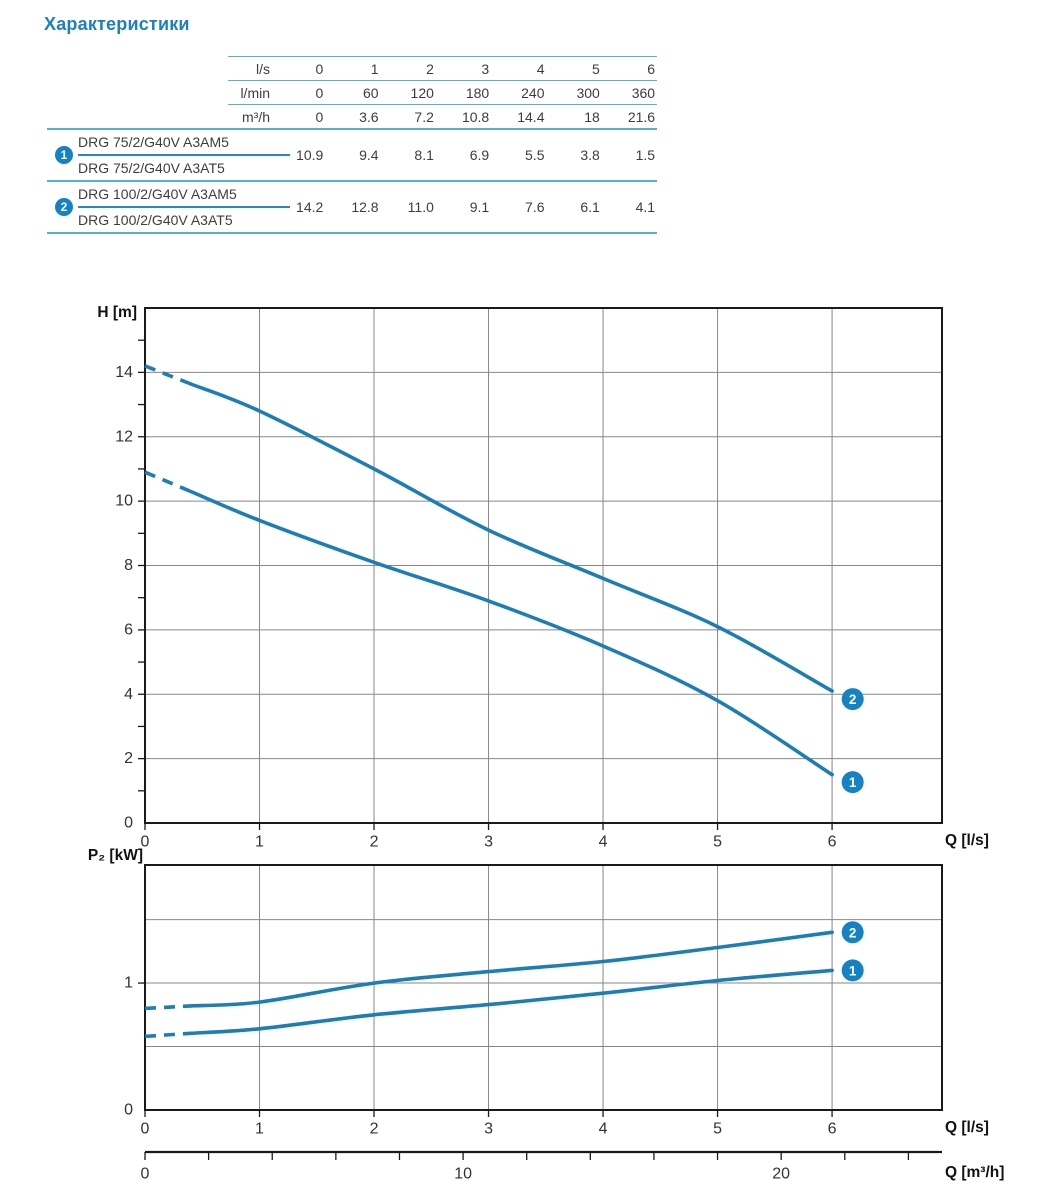 The height and width of the screenshot is (1192, 1042). Describe the element at coordinates (153, 142) in the screenshot. I see `model-name: DRG 75/2/G40V A3AM5` at that location.